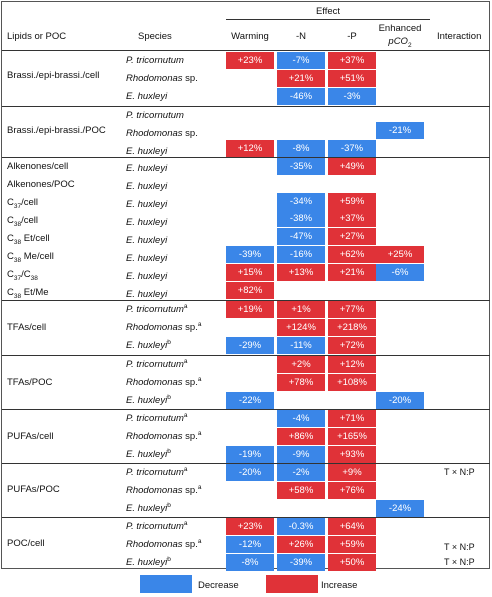 Image resolution: width=492 pixels, height=597 pixels. I want to click on cell-warming: -19%, so click(250, 454).